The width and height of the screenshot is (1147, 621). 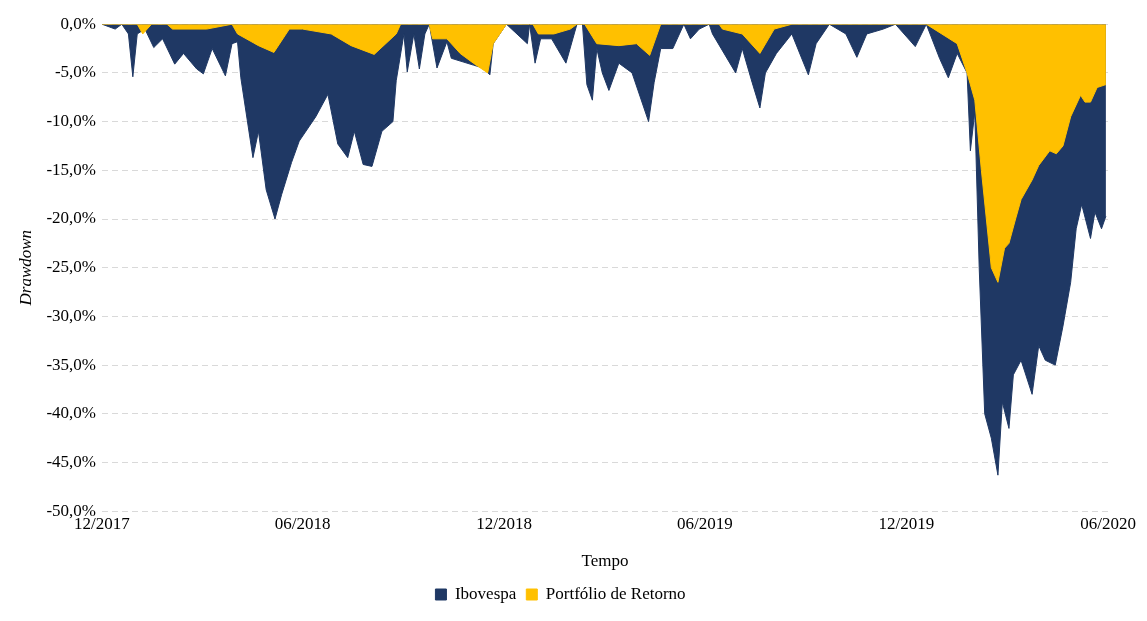 What do you see at coordinates (71, 267) in the screenshot?
I see `y-tick-label: -25,0%` at bounding box center [71, 267].